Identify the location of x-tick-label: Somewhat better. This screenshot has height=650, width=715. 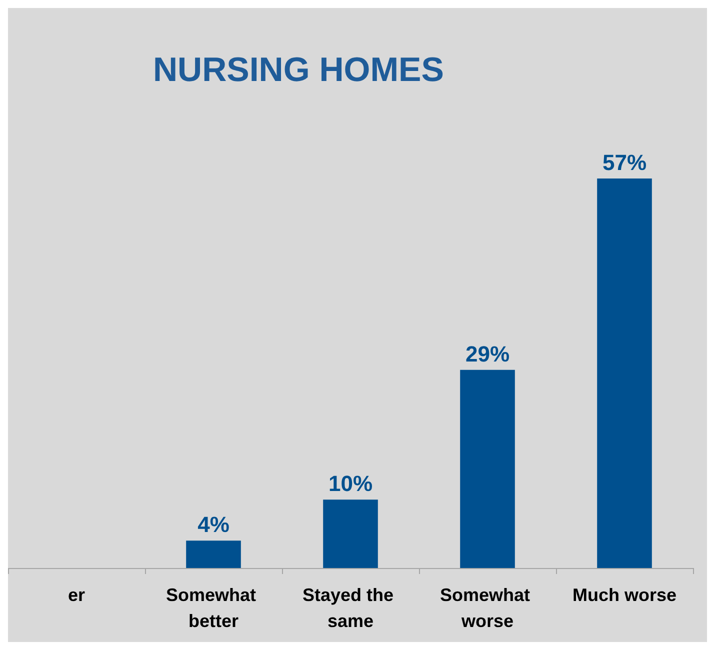
(214, 608).